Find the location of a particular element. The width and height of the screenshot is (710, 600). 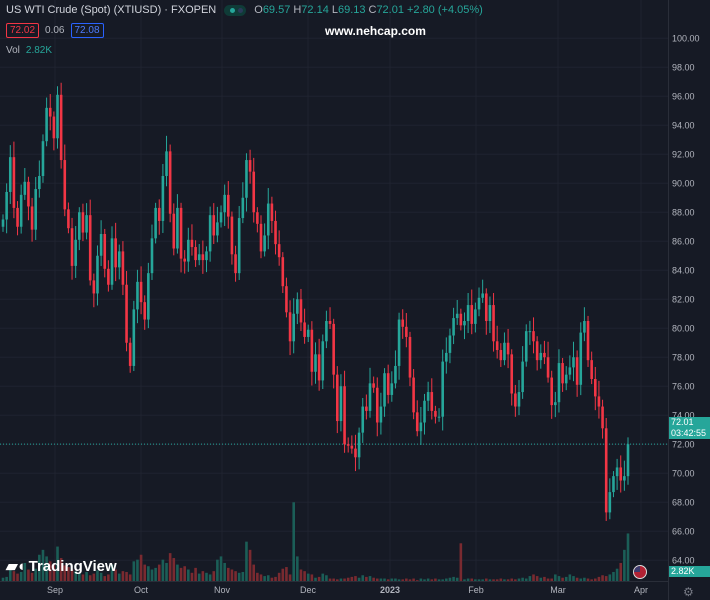

y-tick-label: 86.00 is located at coordinates (683, 241).